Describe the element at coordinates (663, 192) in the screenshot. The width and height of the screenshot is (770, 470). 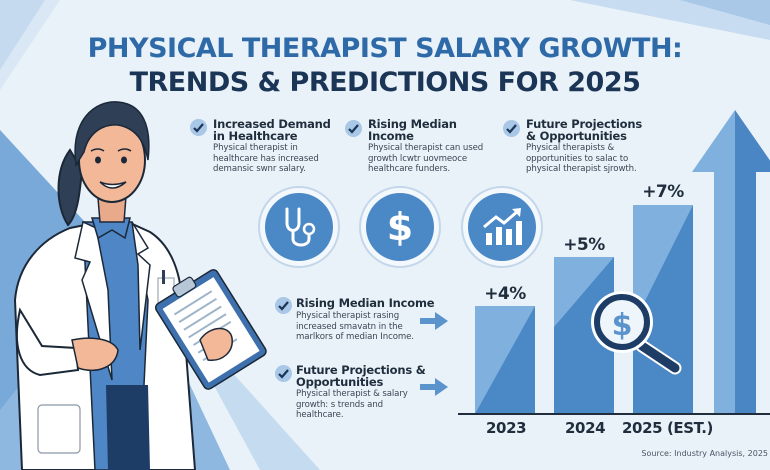
I see `bar-value-2025: +7%` at that location.